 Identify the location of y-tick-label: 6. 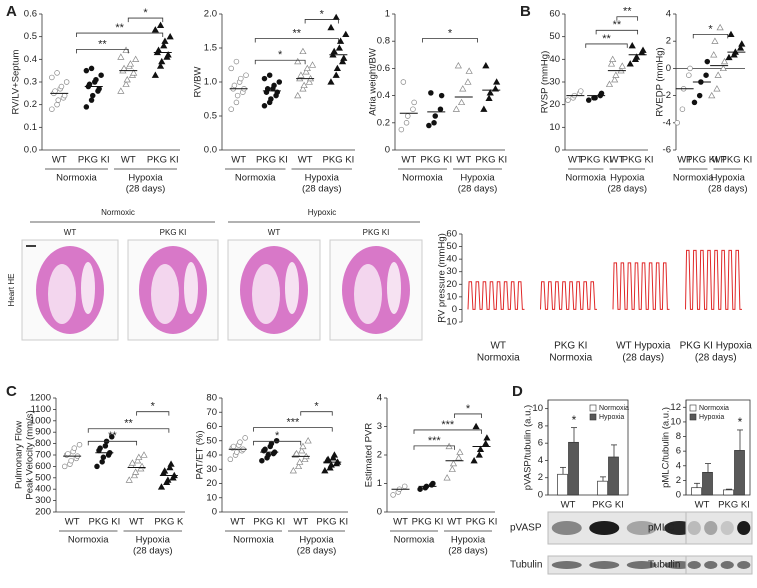
(540, 443).